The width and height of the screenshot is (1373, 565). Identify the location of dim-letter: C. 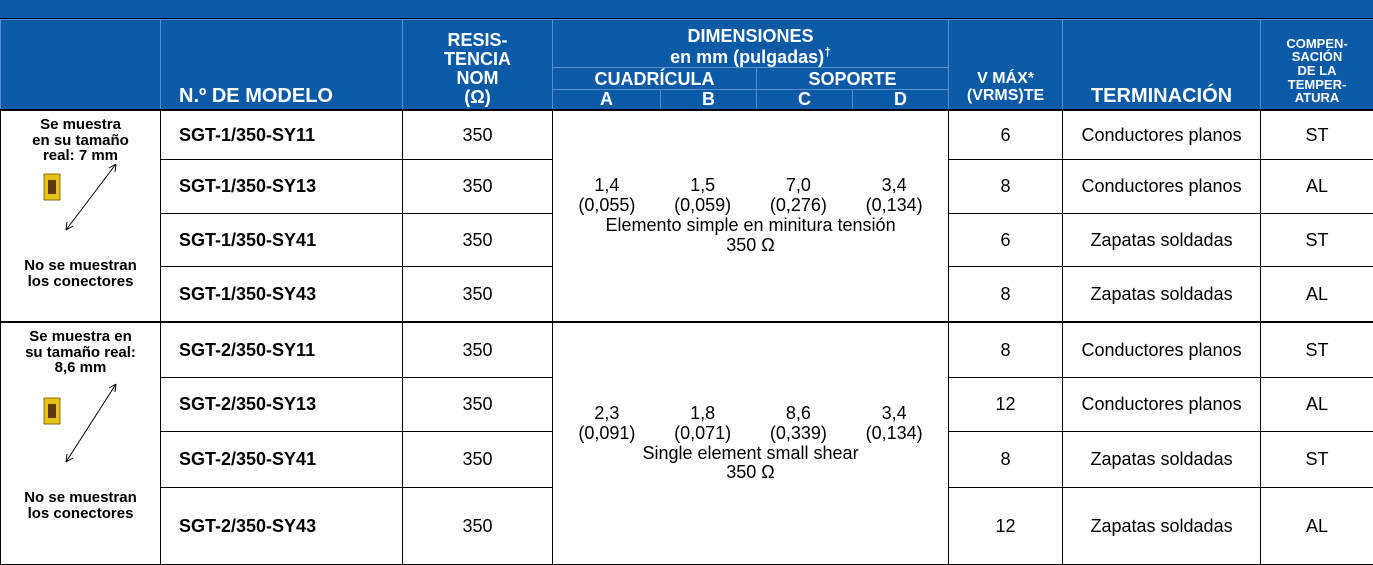
(804, 99).